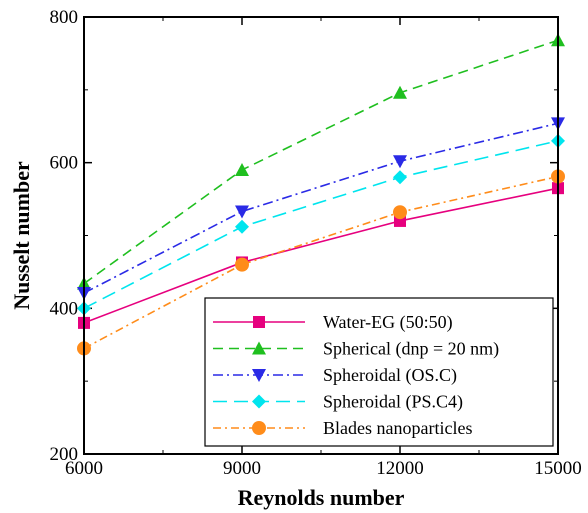 This screenshot has width=588, height=513. I want to click on legend-item-spheroidal-ps-c4: Spheroidal (PS.C4), so click(338, 402).